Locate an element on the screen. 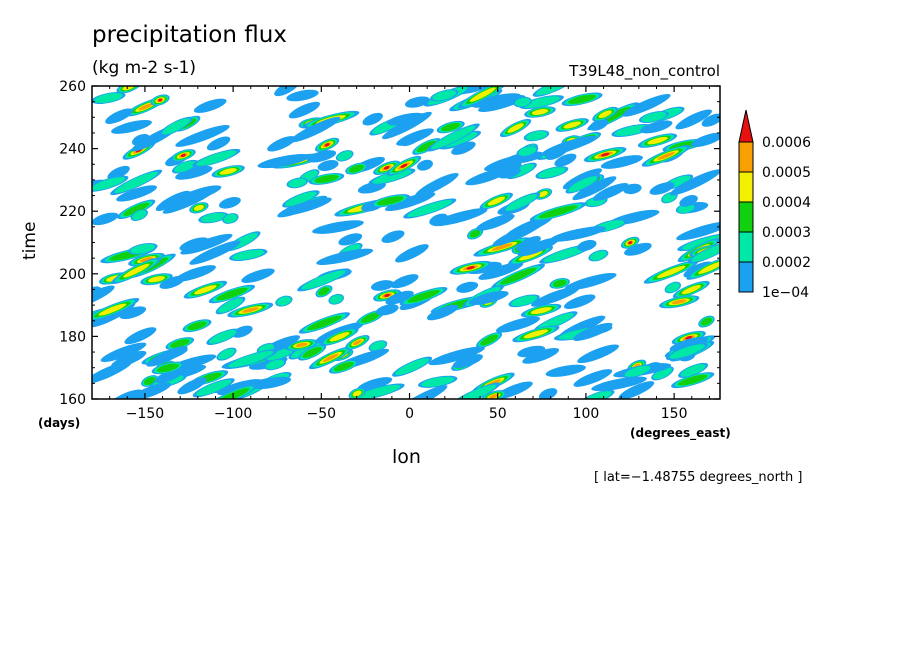 This screenshot has width=904, height=654. y-tick-label: 180 is located at coordinates (72, 337).